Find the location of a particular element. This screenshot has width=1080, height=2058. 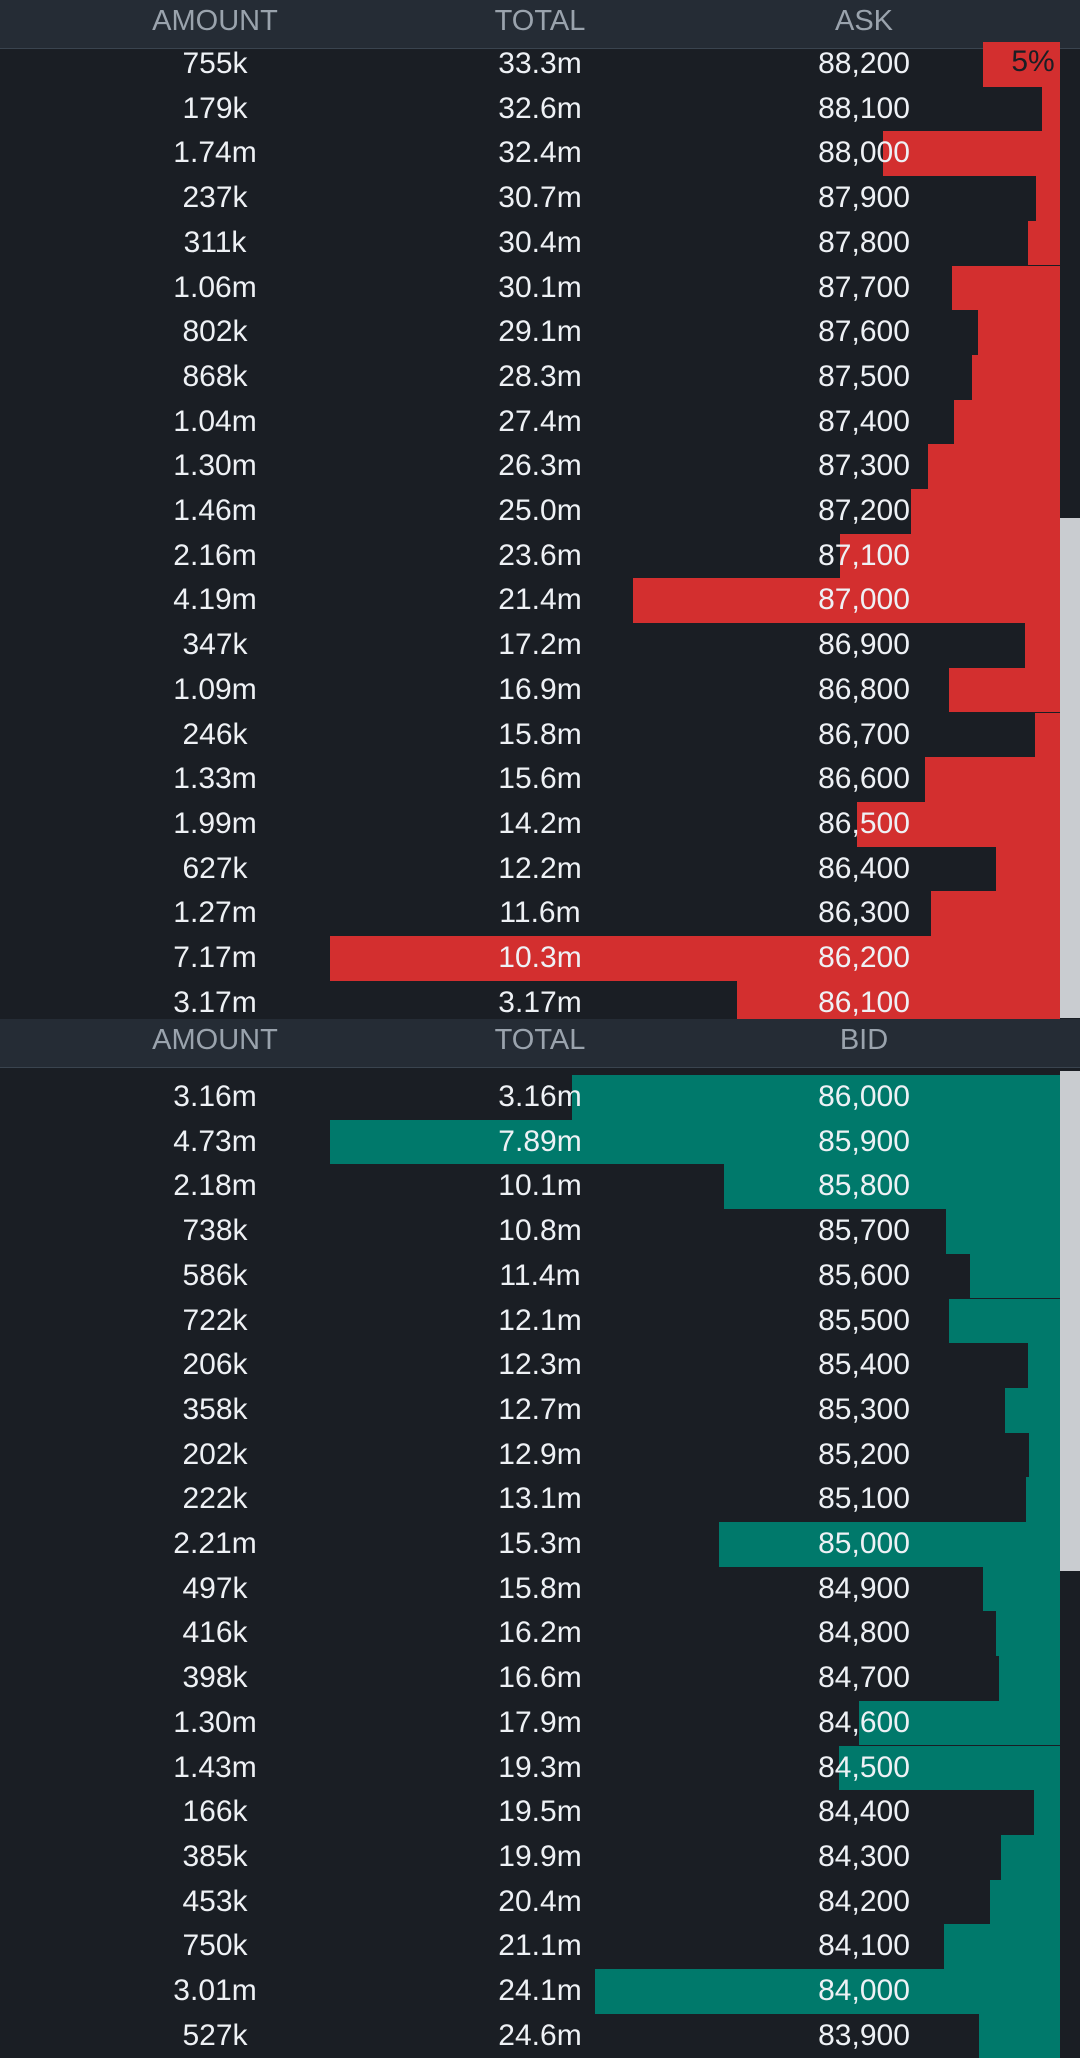

bid-total-cell: 16.6m is located at coordinates (540, 1678).